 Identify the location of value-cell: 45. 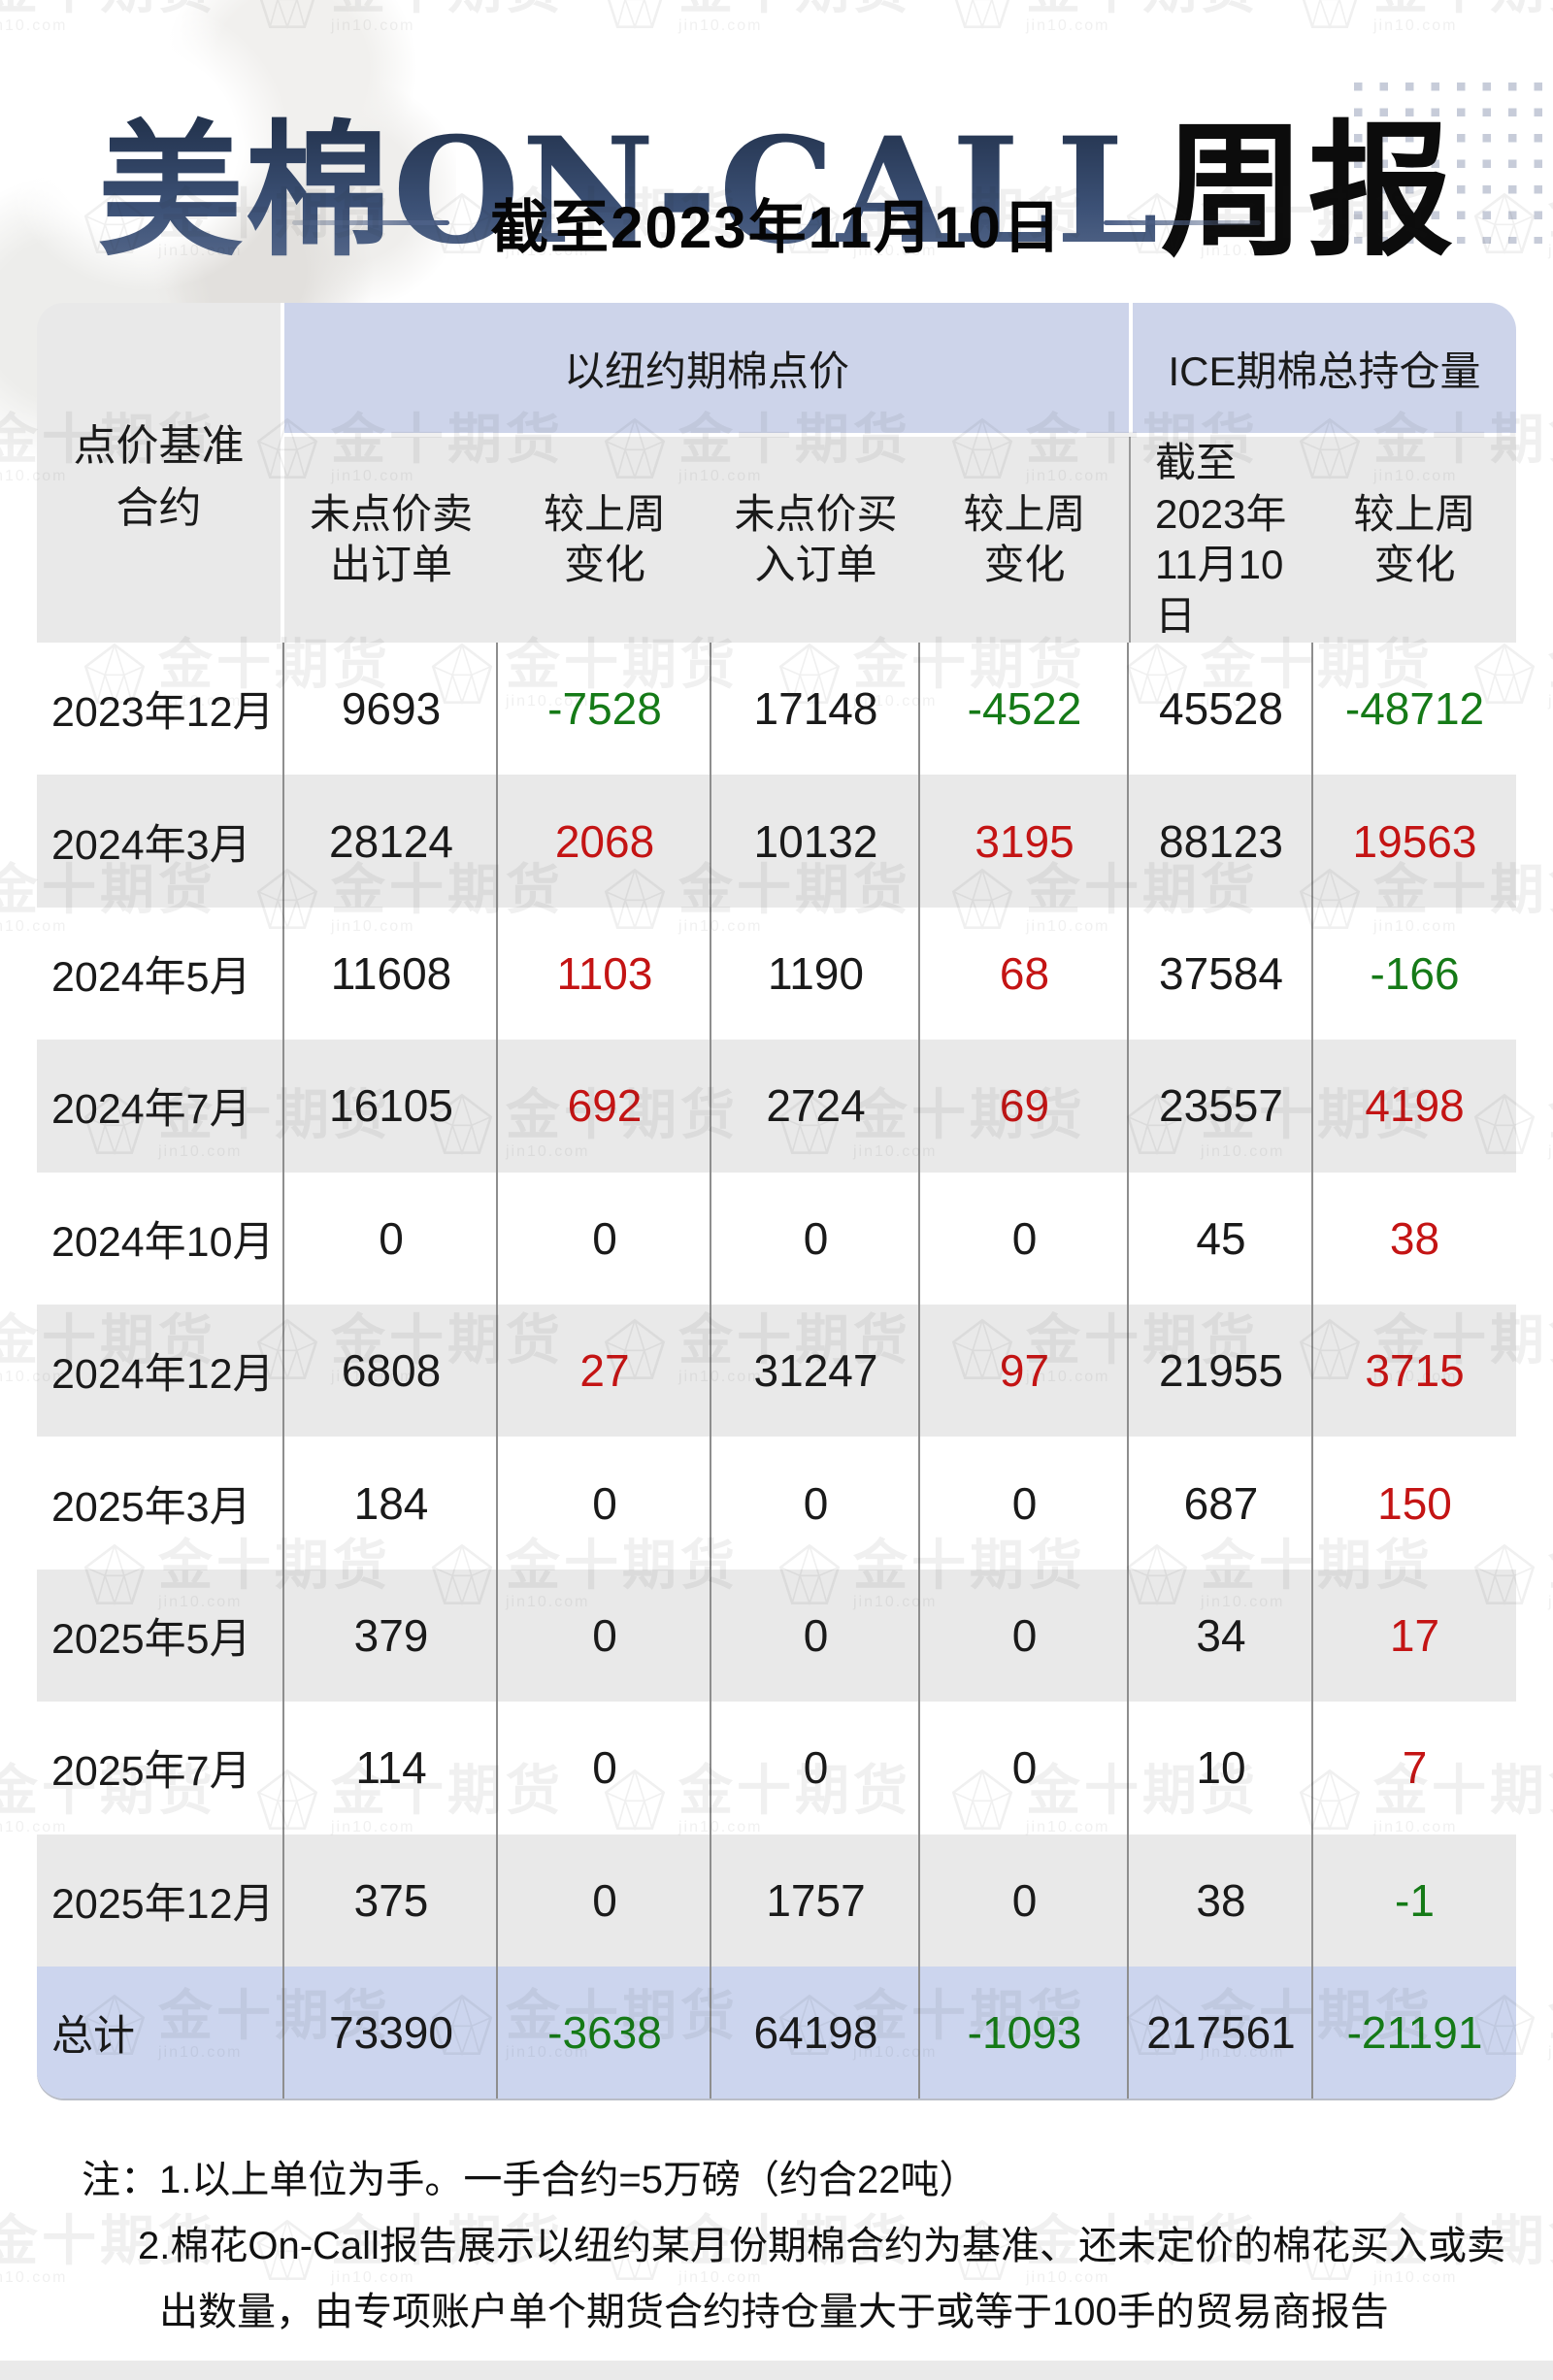
(1221, 1238).